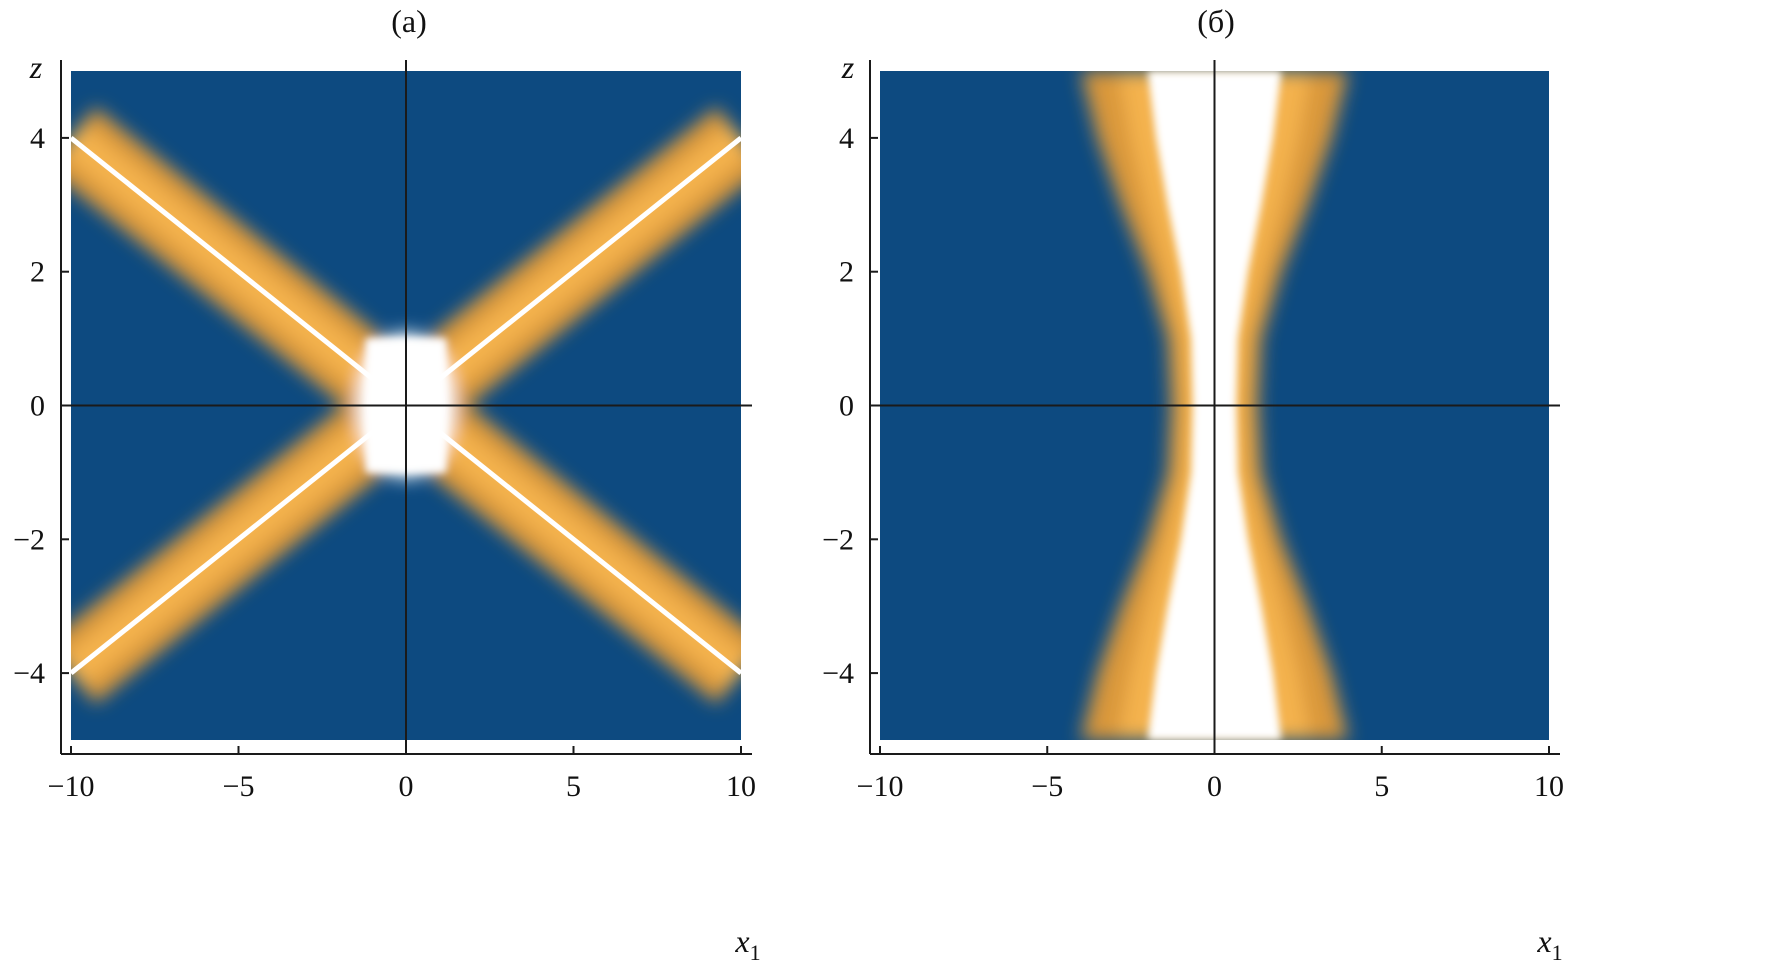 Image resolution: width=1772 pixels, height=970 pixels. Describe the element at coordinates (1557, 952) in the screenshot. I see `panel-b-x-axis-label-subscript: 1` at that location.